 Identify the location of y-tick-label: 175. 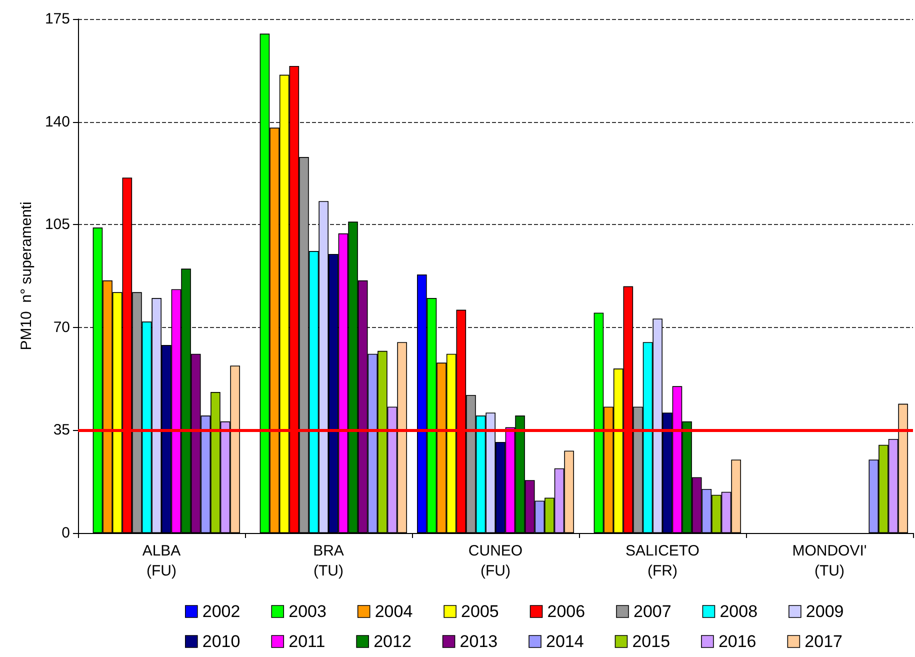
(57, 19).